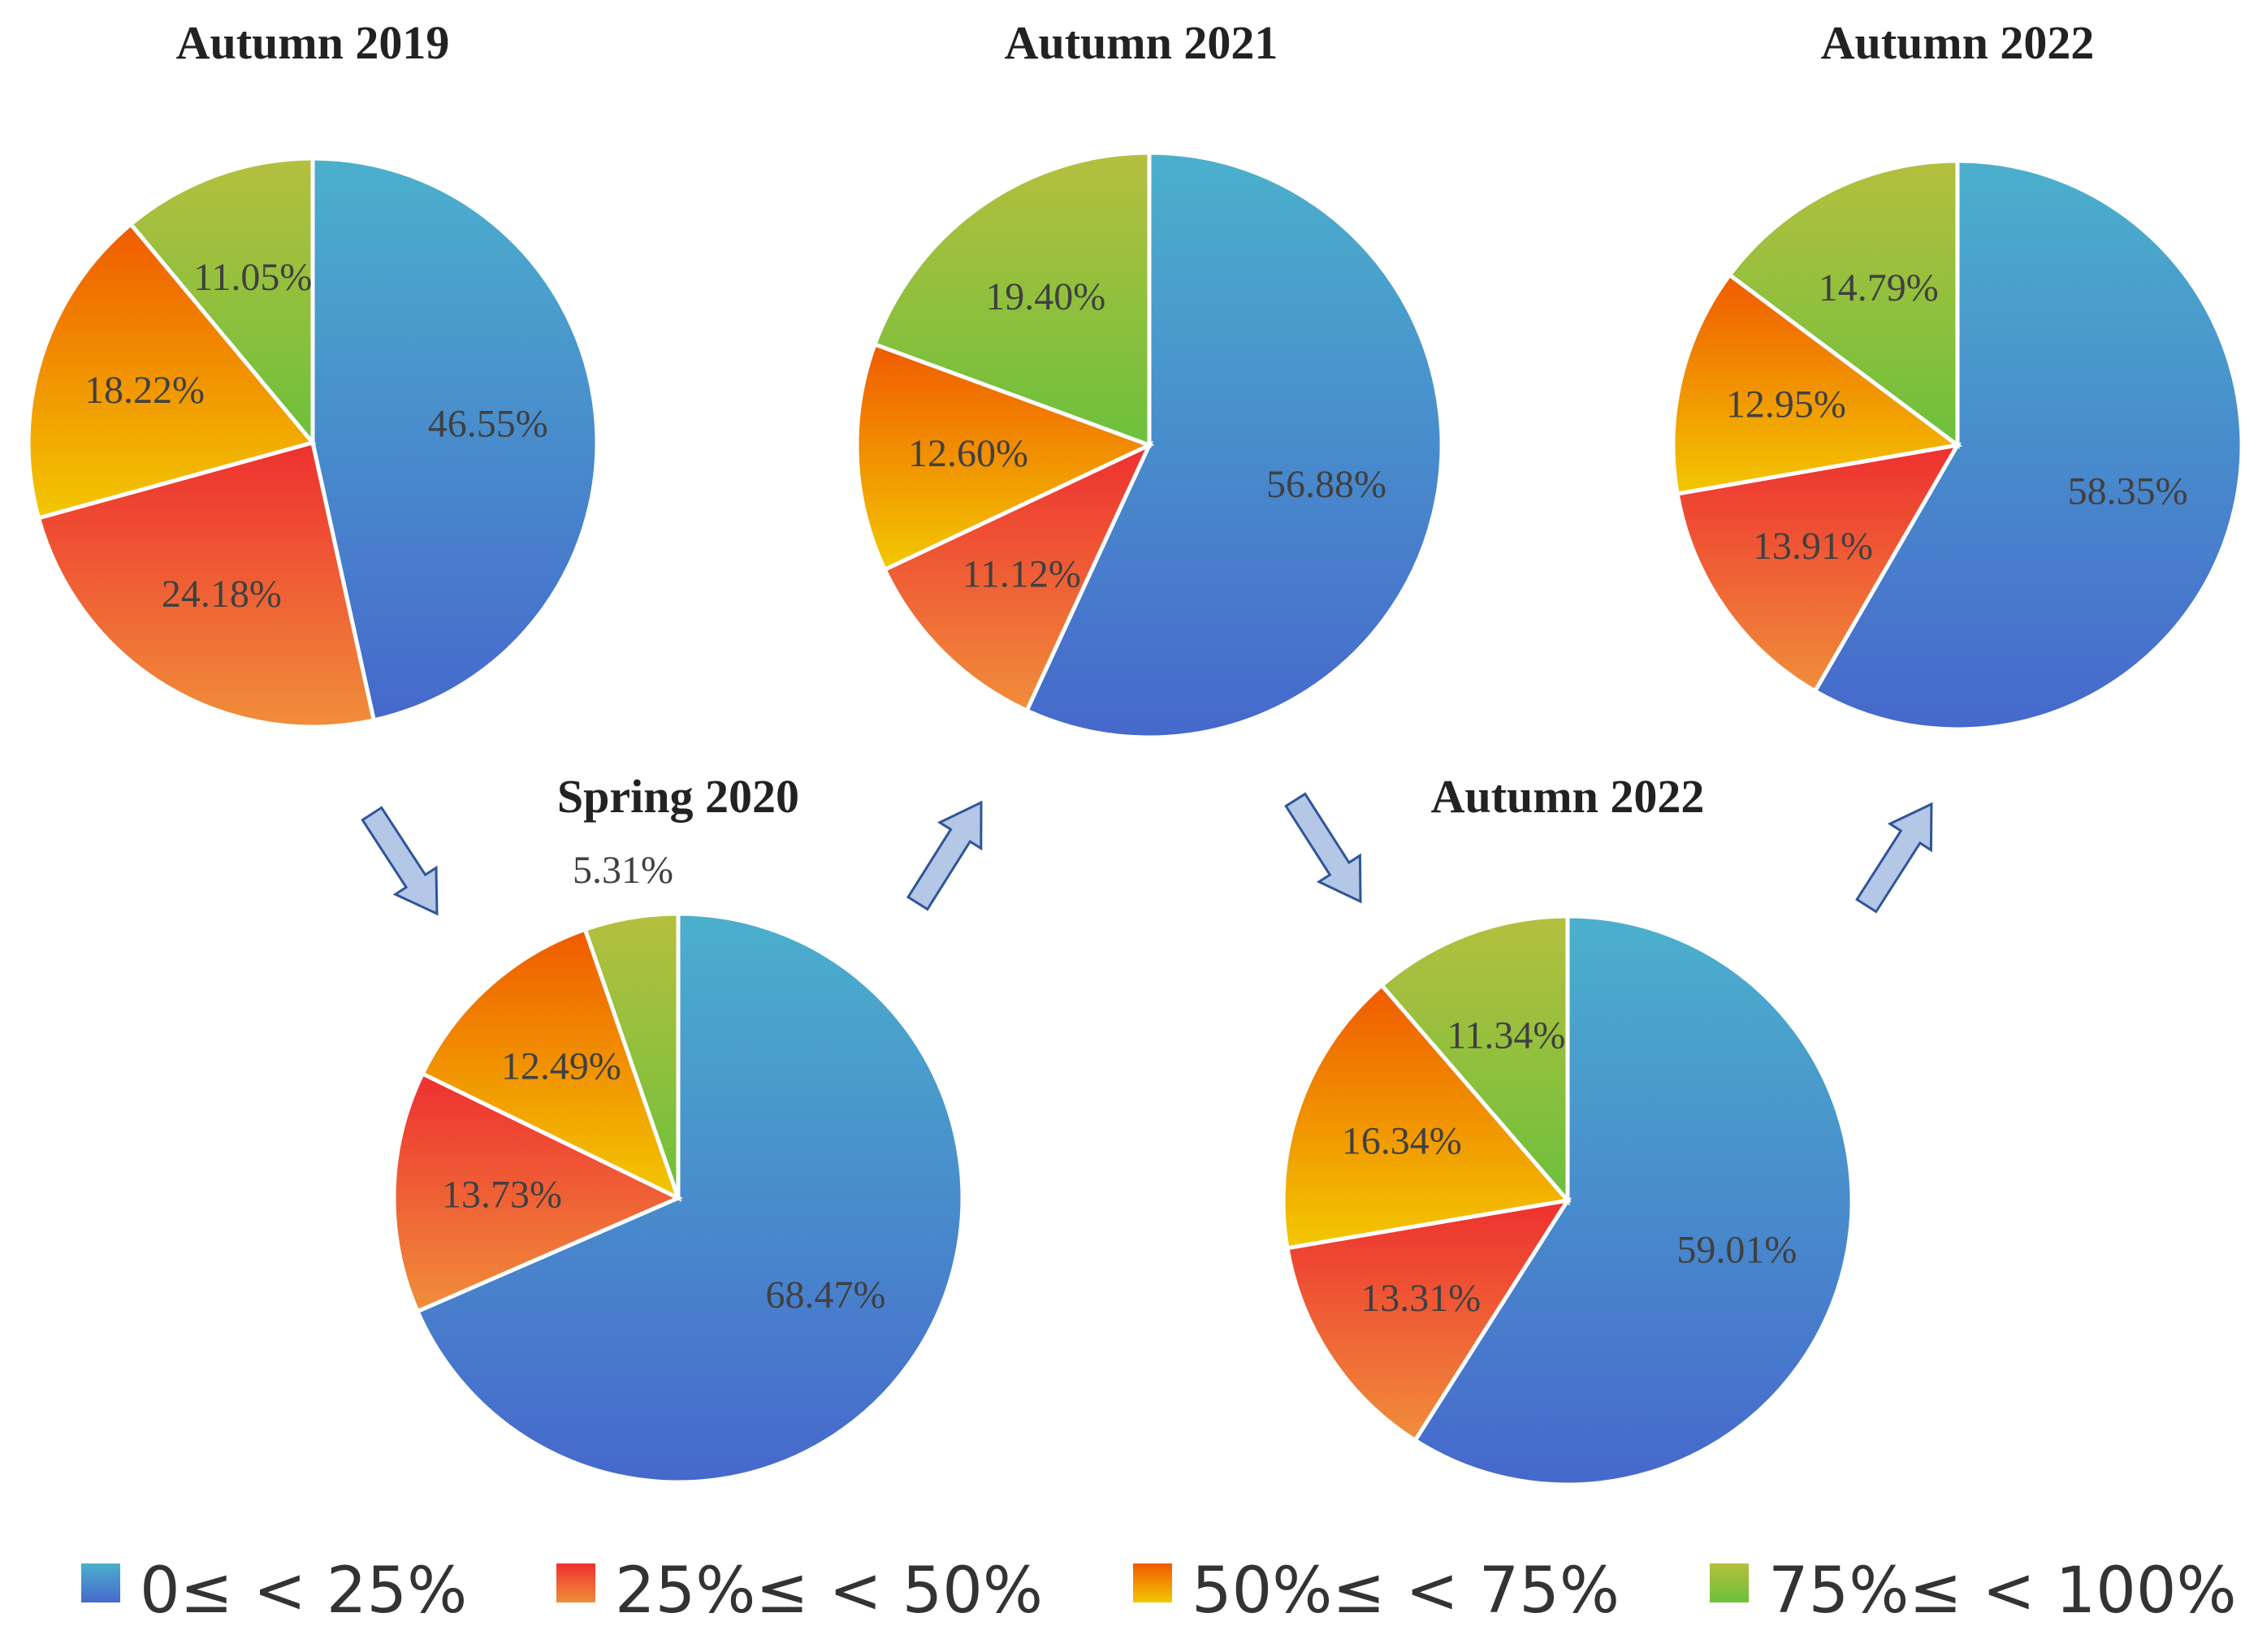  What do you see at coordinates (826, 1295) in the screenshot?
I see `slice-label: 68.47%` at bounding box center [826, 1295].